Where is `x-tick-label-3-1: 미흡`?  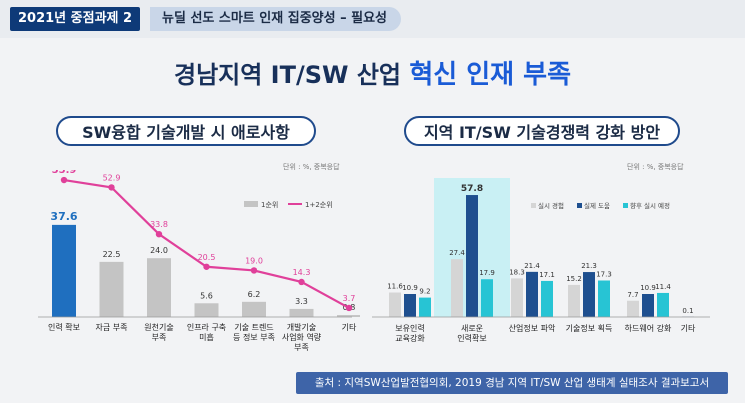 x-tick-label-3-1: 미흡 is located at coordinates (206, 337).